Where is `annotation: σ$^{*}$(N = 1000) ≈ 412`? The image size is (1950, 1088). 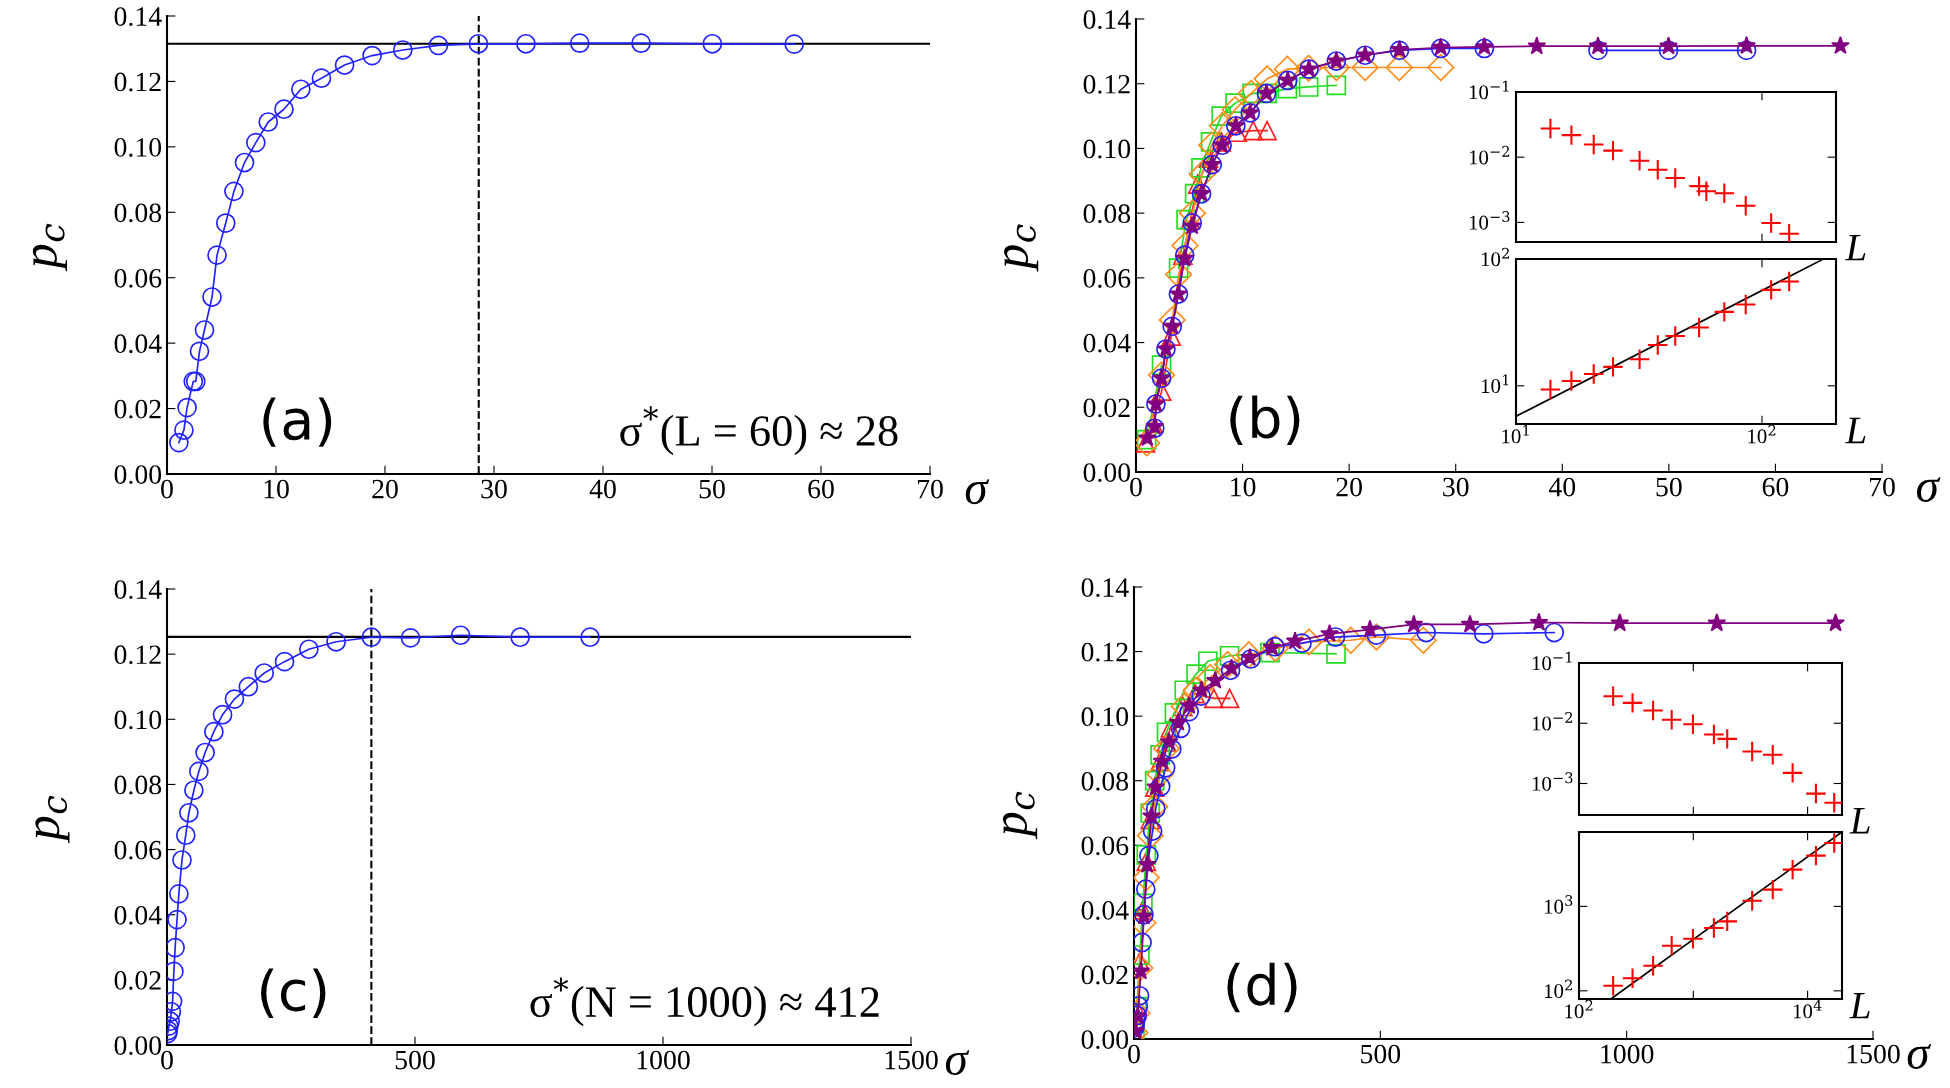
annotation: σ$^{*}$(N = 1000) ≈ 412 is located at coordinates (704, 1002).